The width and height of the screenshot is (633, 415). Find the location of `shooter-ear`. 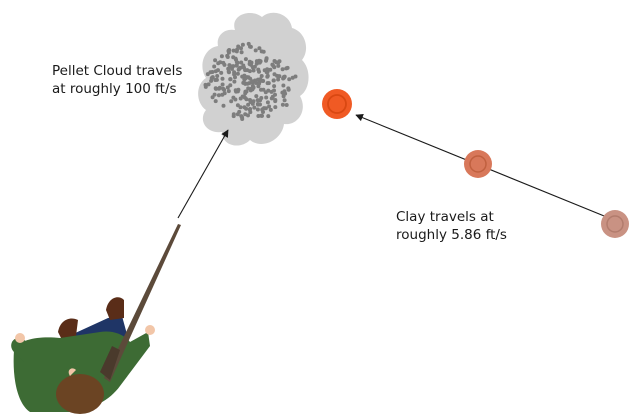

shooter-ear is located at coordinates (72, 372).